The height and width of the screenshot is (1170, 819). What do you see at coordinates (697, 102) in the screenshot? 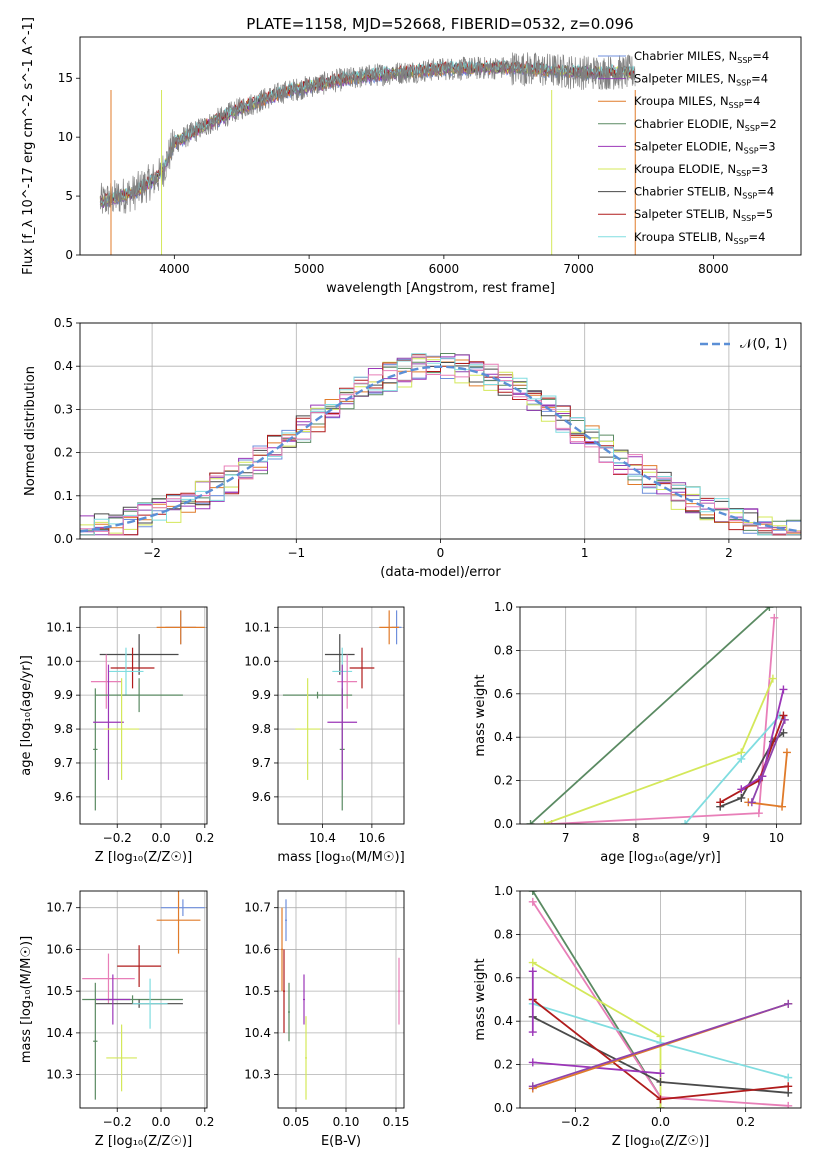
I see `legend-label: Kroupa MILES, NSSP=4` at bounding box center [697, 102].